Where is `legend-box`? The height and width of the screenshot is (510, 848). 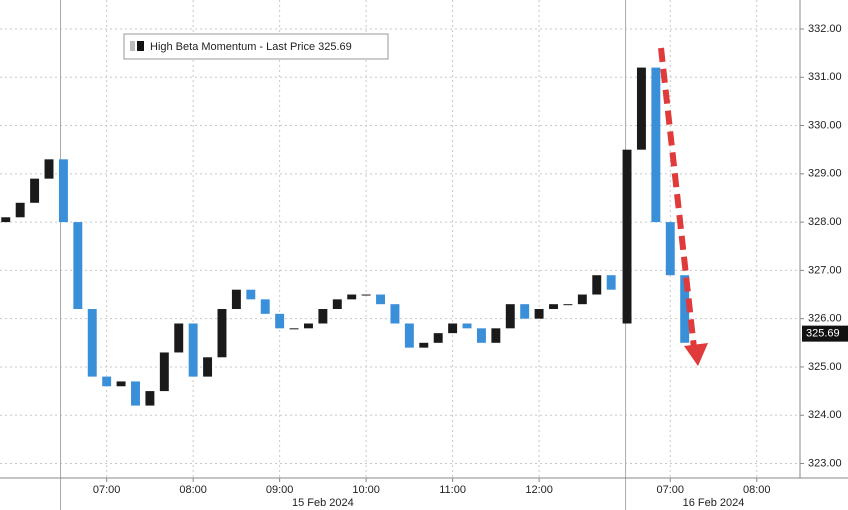
legend-box is located at coordinates (256, 46).